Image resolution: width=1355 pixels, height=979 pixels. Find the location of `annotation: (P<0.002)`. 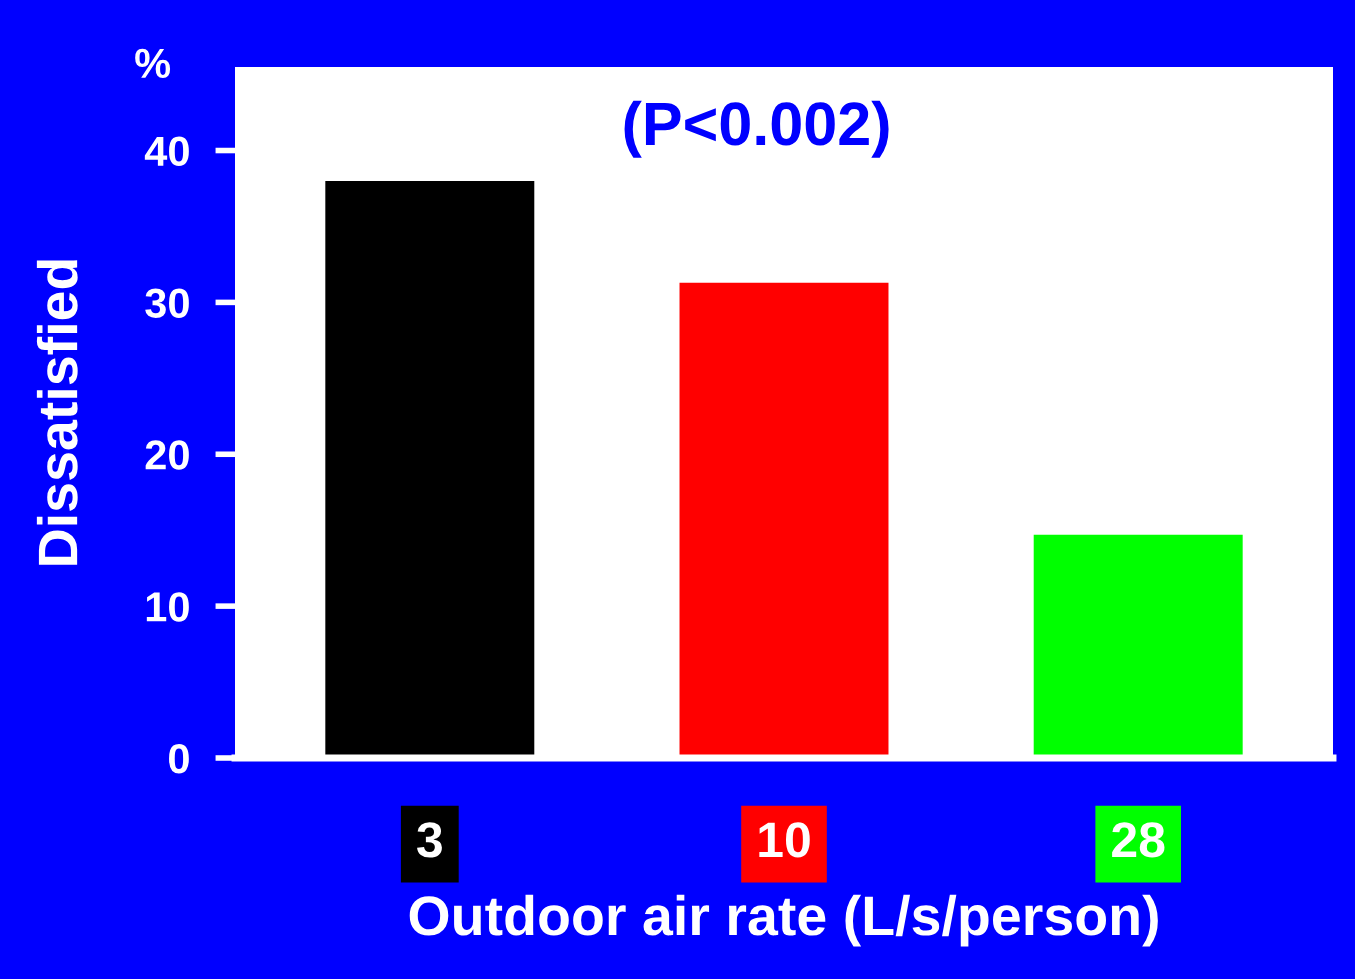

annotation: (P<0.002) is located at coordinates (756, 129).